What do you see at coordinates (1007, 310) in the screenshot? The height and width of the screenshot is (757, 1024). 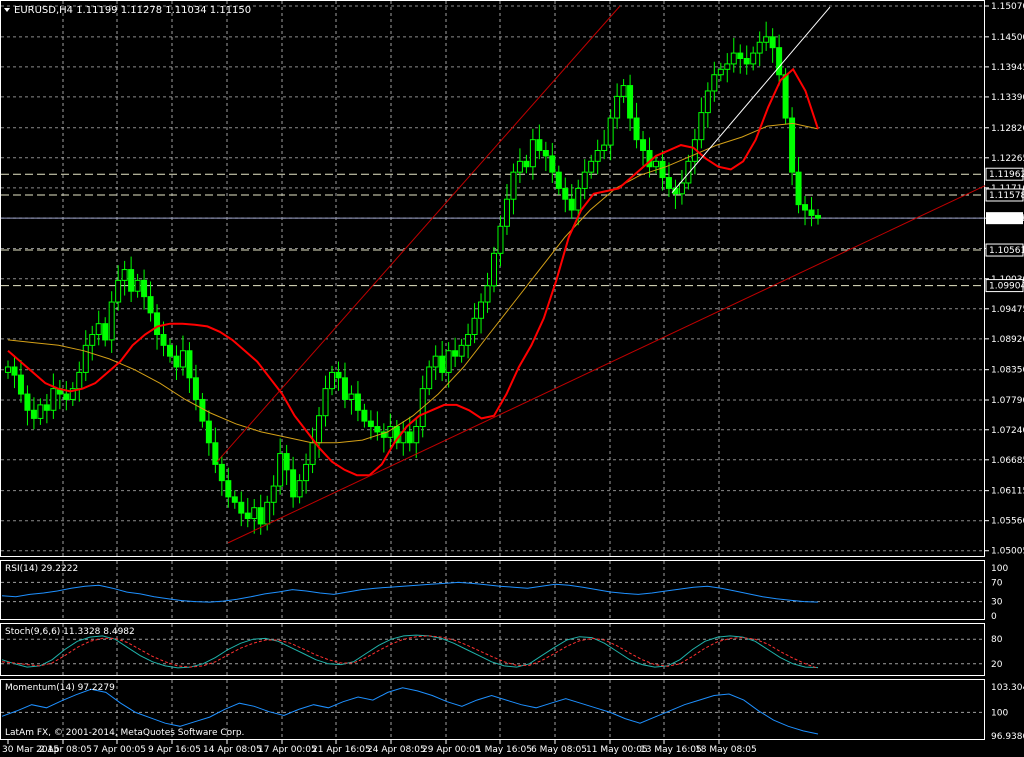 I see `y-tick-label: 1.09475` at bounding box center [1007, 310].